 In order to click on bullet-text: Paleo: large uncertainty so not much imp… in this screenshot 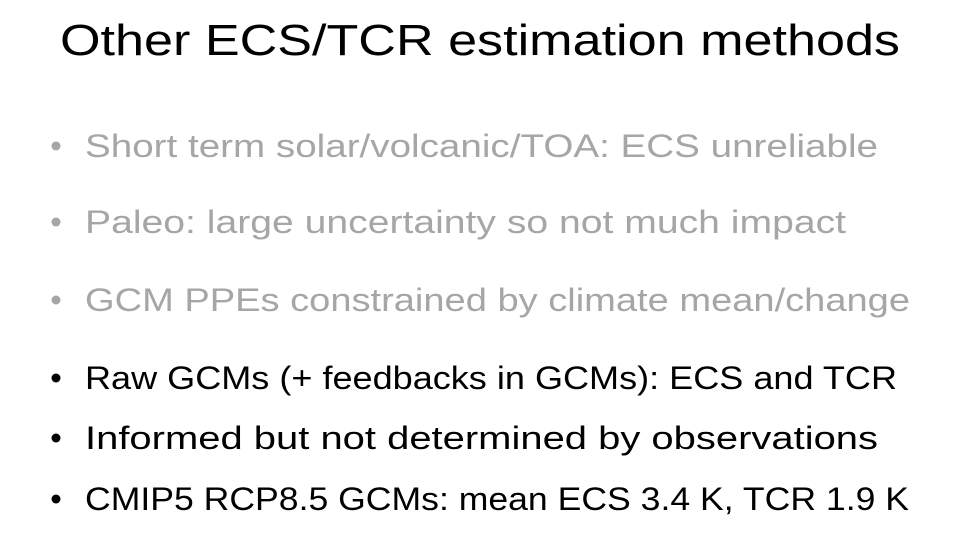, I will do `click(465, 222)`.